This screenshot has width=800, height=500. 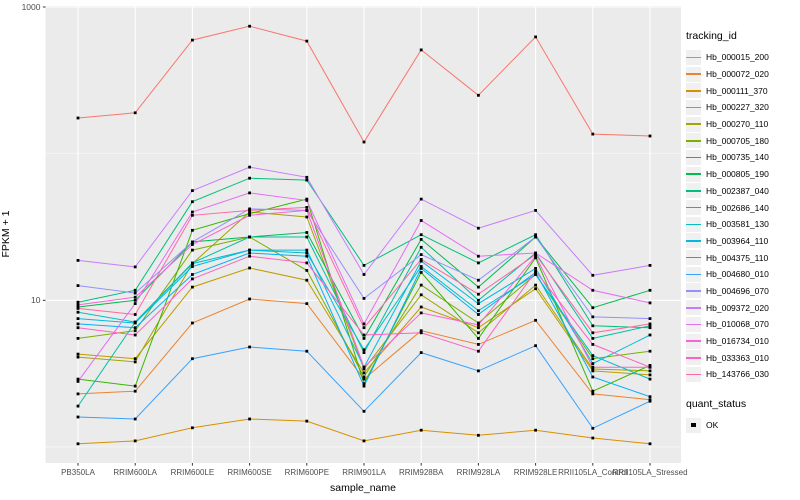 I want to click on x-tick-label: RRIM928BA, so click(x=421, y=472).